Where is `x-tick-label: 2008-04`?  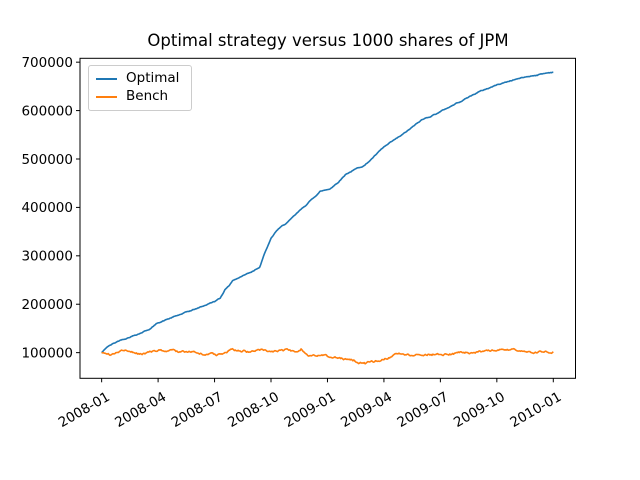
x-tick-label: 2008-04 is located at coordinates (140, 410).